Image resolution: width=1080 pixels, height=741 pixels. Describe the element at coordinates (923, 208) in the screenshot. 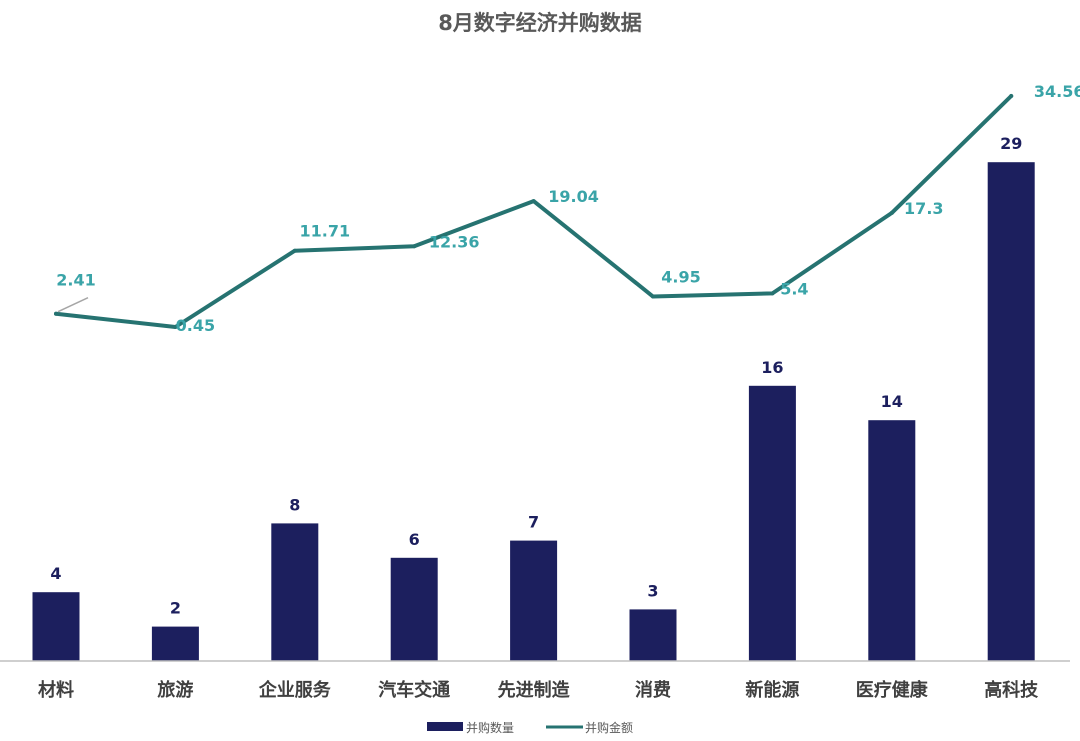

I see `line-data-label: 17.3` at that location.